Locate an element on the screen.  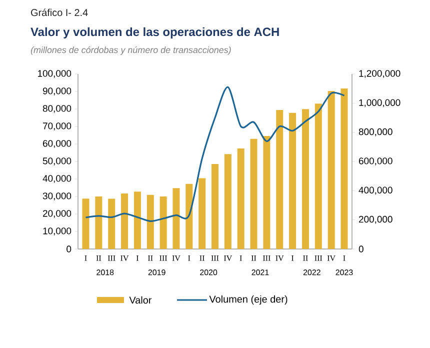
y2-tick-label: 600,000 is located at coordinates (375, 162).